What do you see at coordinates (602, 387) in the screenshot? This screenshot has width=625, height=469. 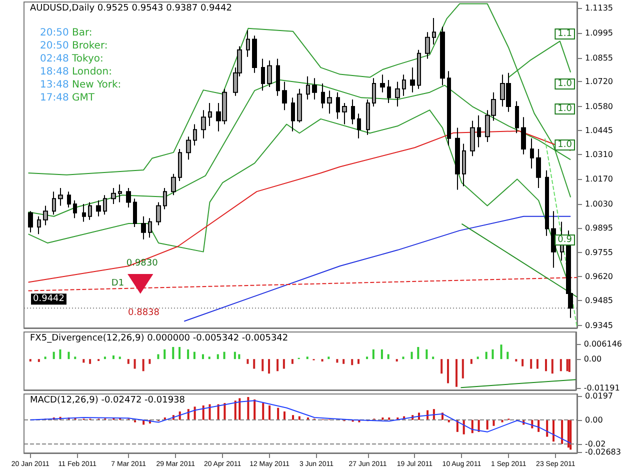 I see `y-tick-label: -0.01191` at bounding box center [602, 387].